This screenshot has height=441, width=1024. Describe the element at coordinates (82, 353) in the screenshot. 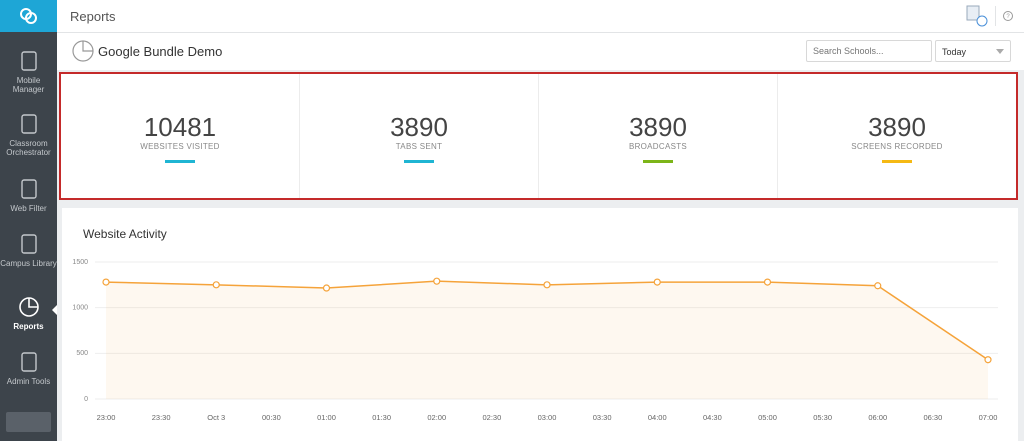

I see `y-tick-label: 500` at that location.